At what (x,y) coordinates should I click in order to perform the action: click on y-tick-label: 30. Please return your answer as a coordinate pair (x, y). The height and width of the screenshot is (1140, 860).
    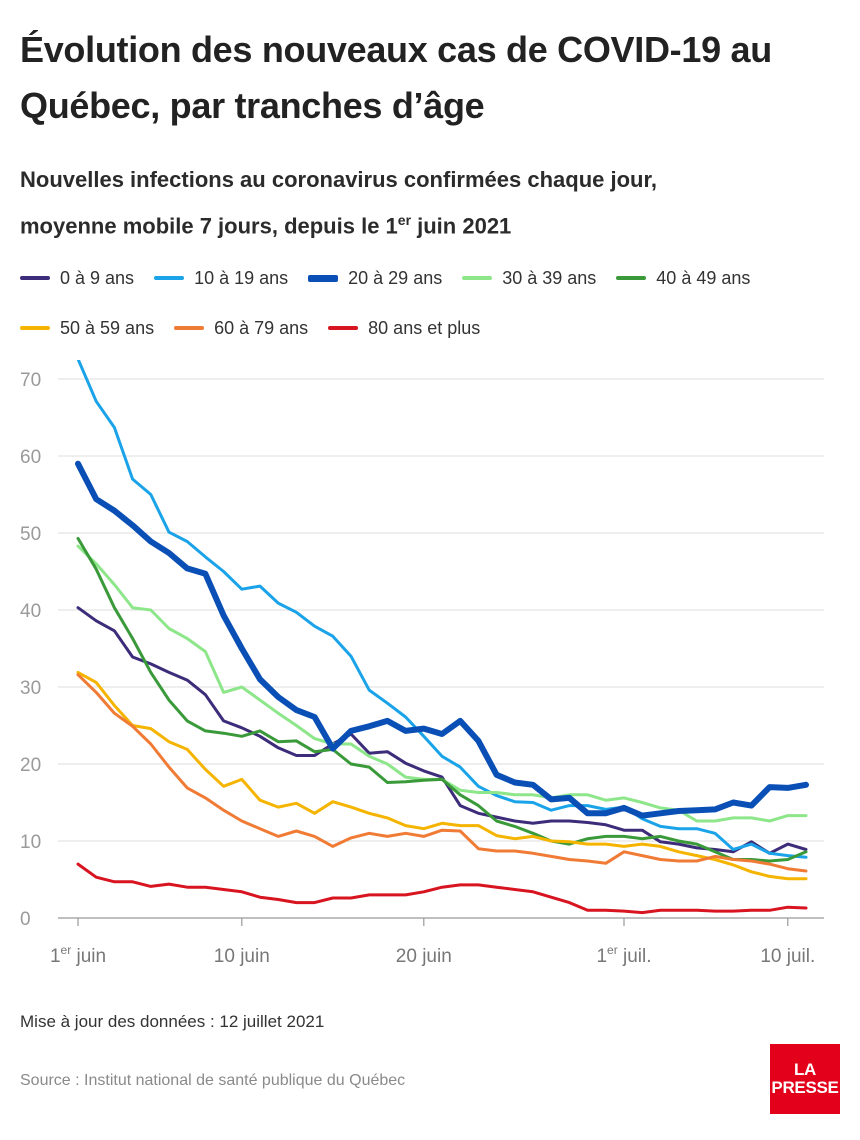
    Looking at the image, I should click on (30, 688).